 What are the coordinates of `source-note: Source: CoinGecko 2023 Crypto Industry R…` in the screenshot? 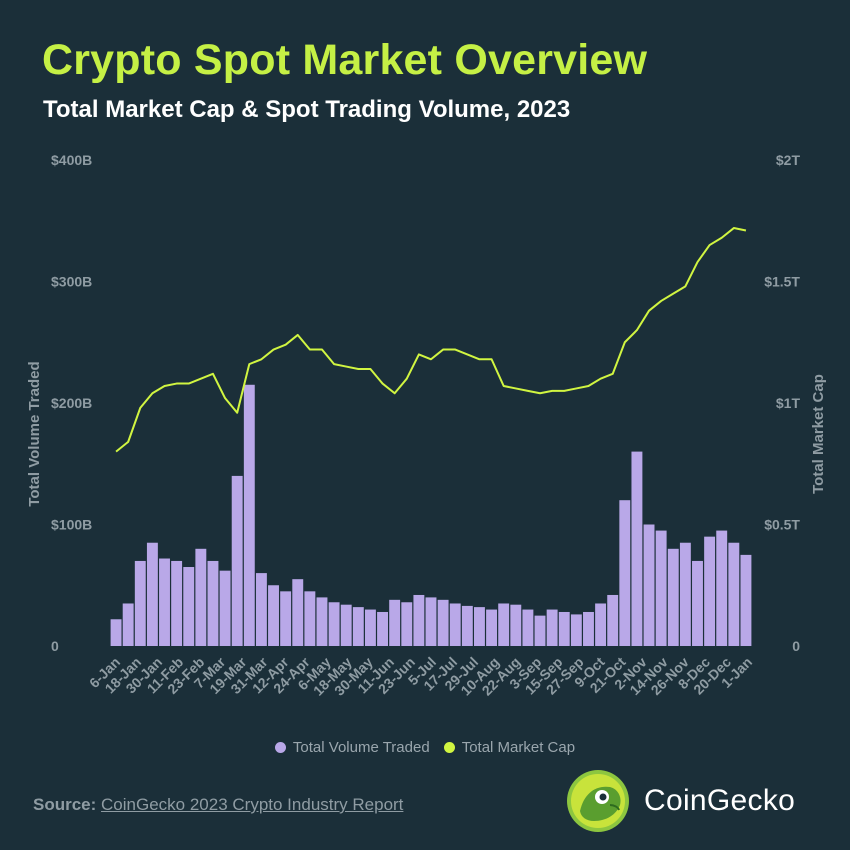 It's located at (218, 805).